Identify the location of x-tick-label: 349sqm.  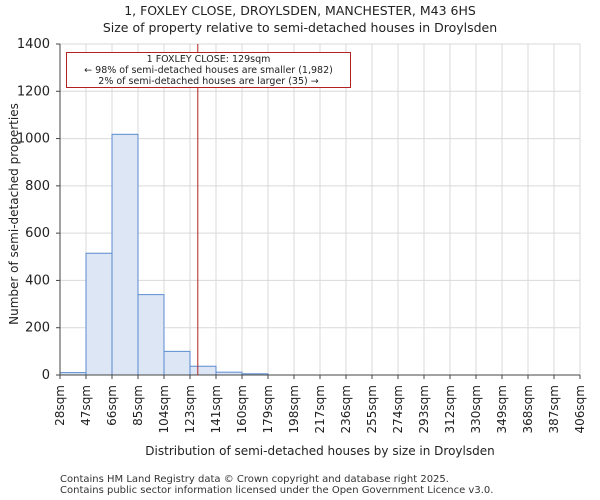
(502, 409).